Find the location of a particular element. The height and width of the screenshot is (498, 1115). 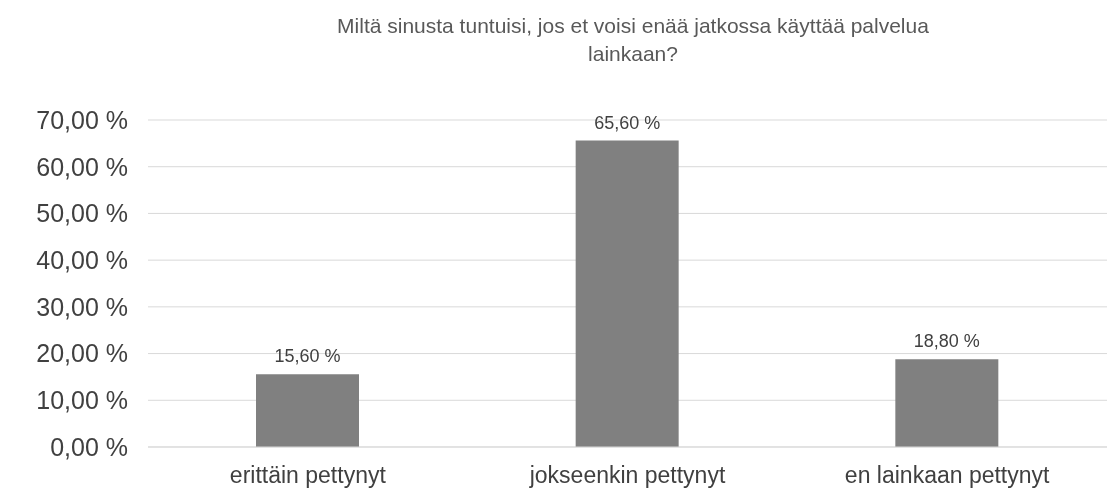

x-tick-label: jokseenkin pettynyt is located at coordinates (627, 475).